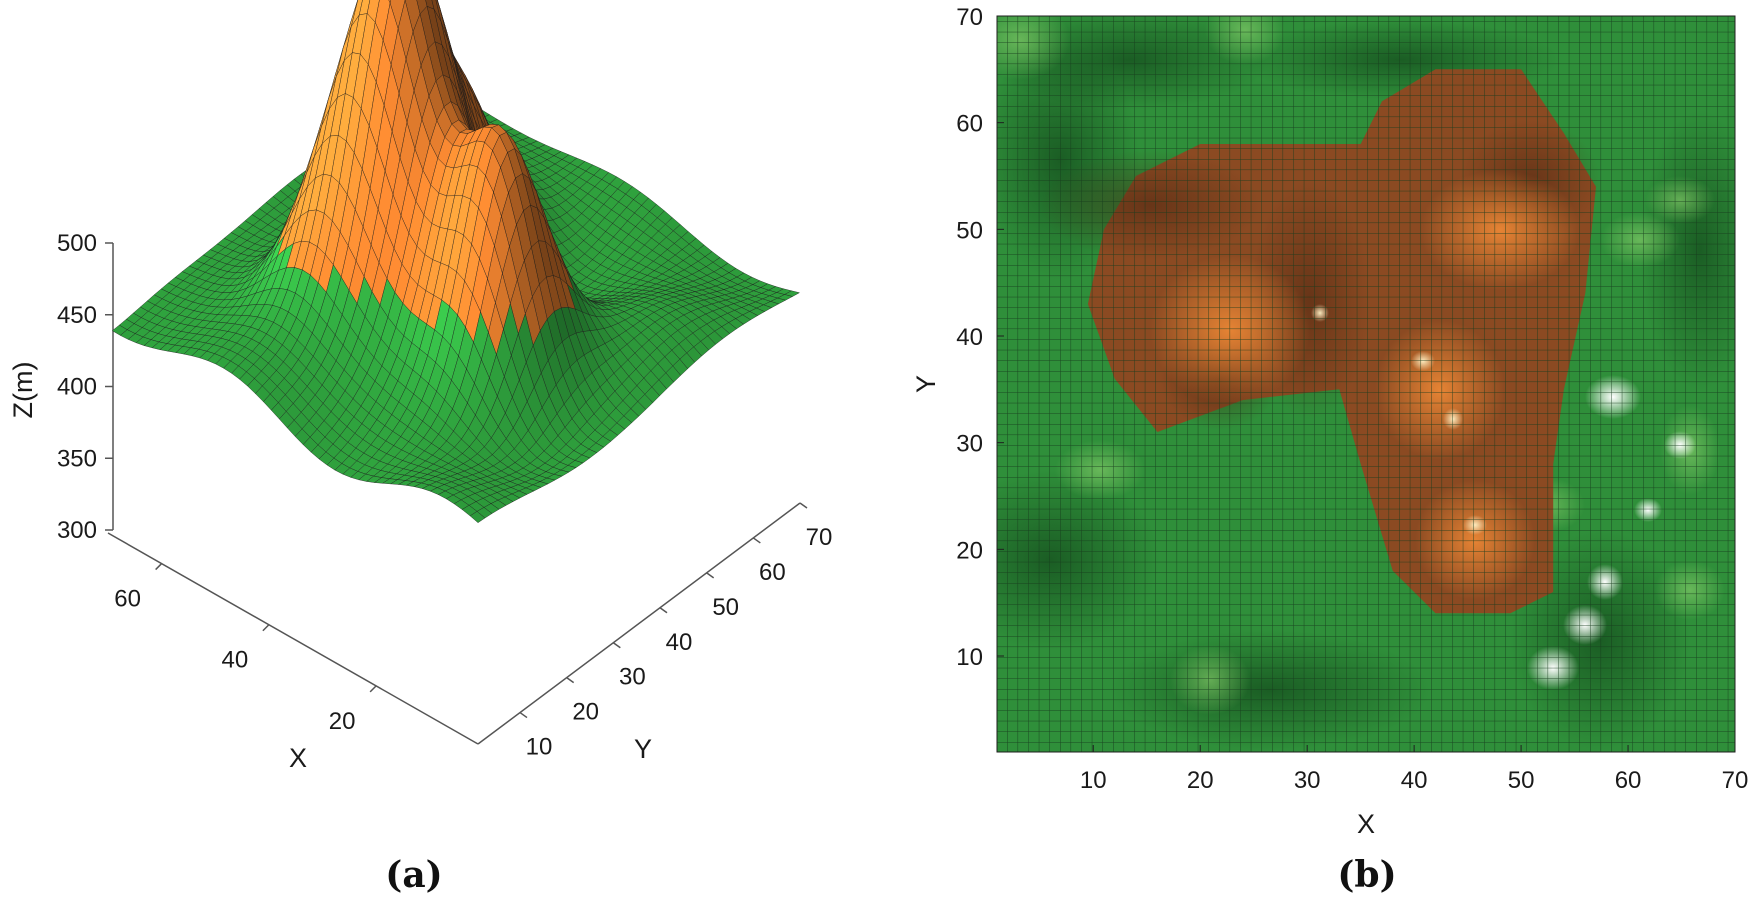 This screenshot has width=1755, height=902. I want to click on y-ticks-a: 10 20 30 40 50 60 70, so click(676, 631).